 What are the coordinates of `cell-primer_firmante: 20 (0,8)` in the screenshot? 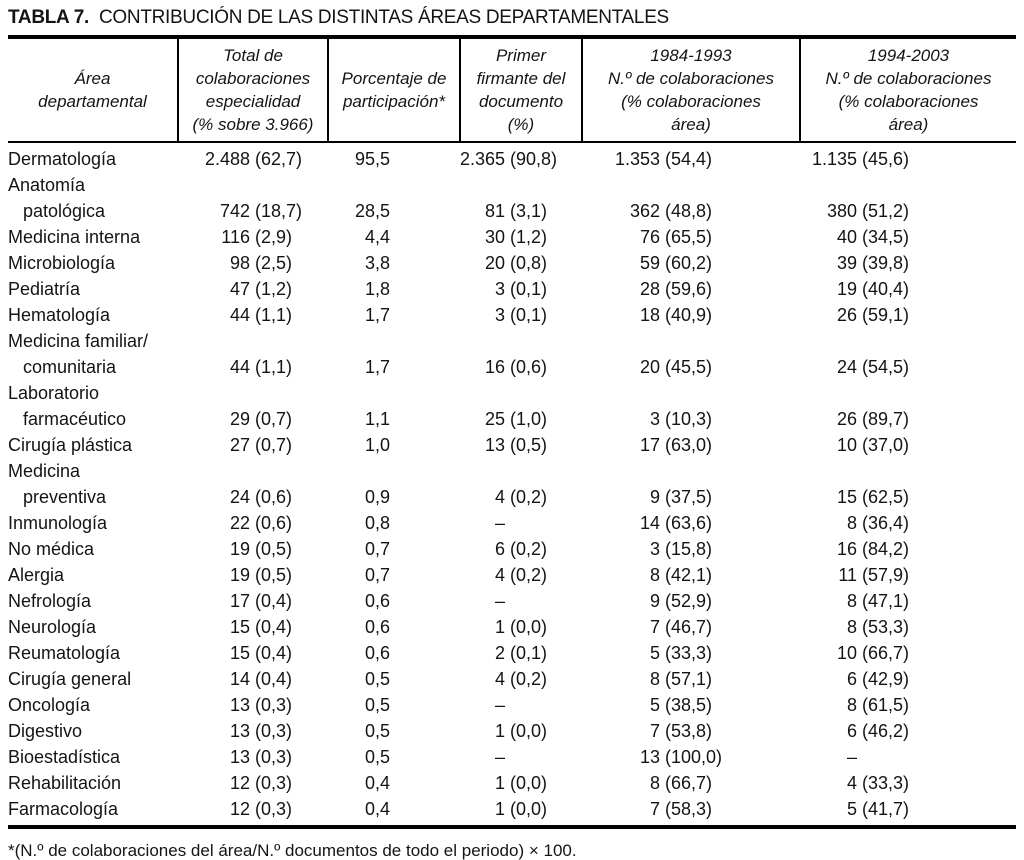 It's located at (516, 263).